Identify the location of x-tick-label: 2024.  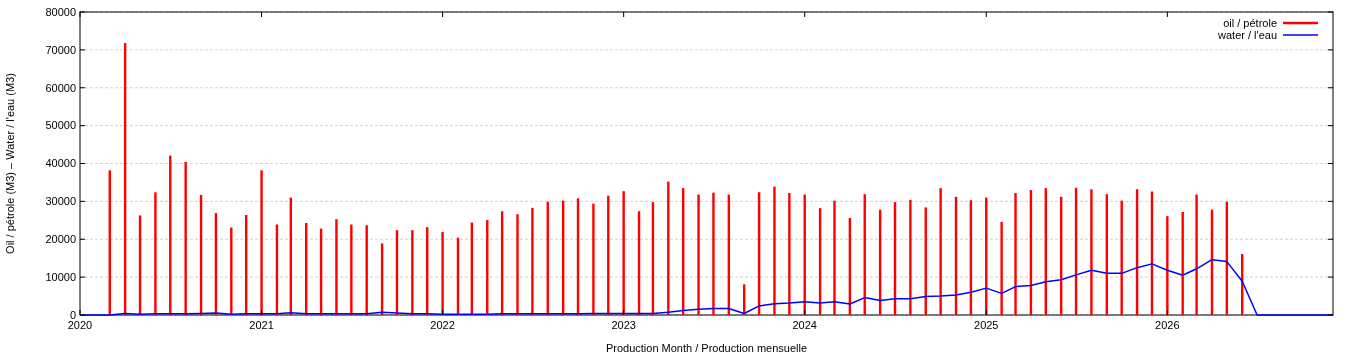
(804, 325).